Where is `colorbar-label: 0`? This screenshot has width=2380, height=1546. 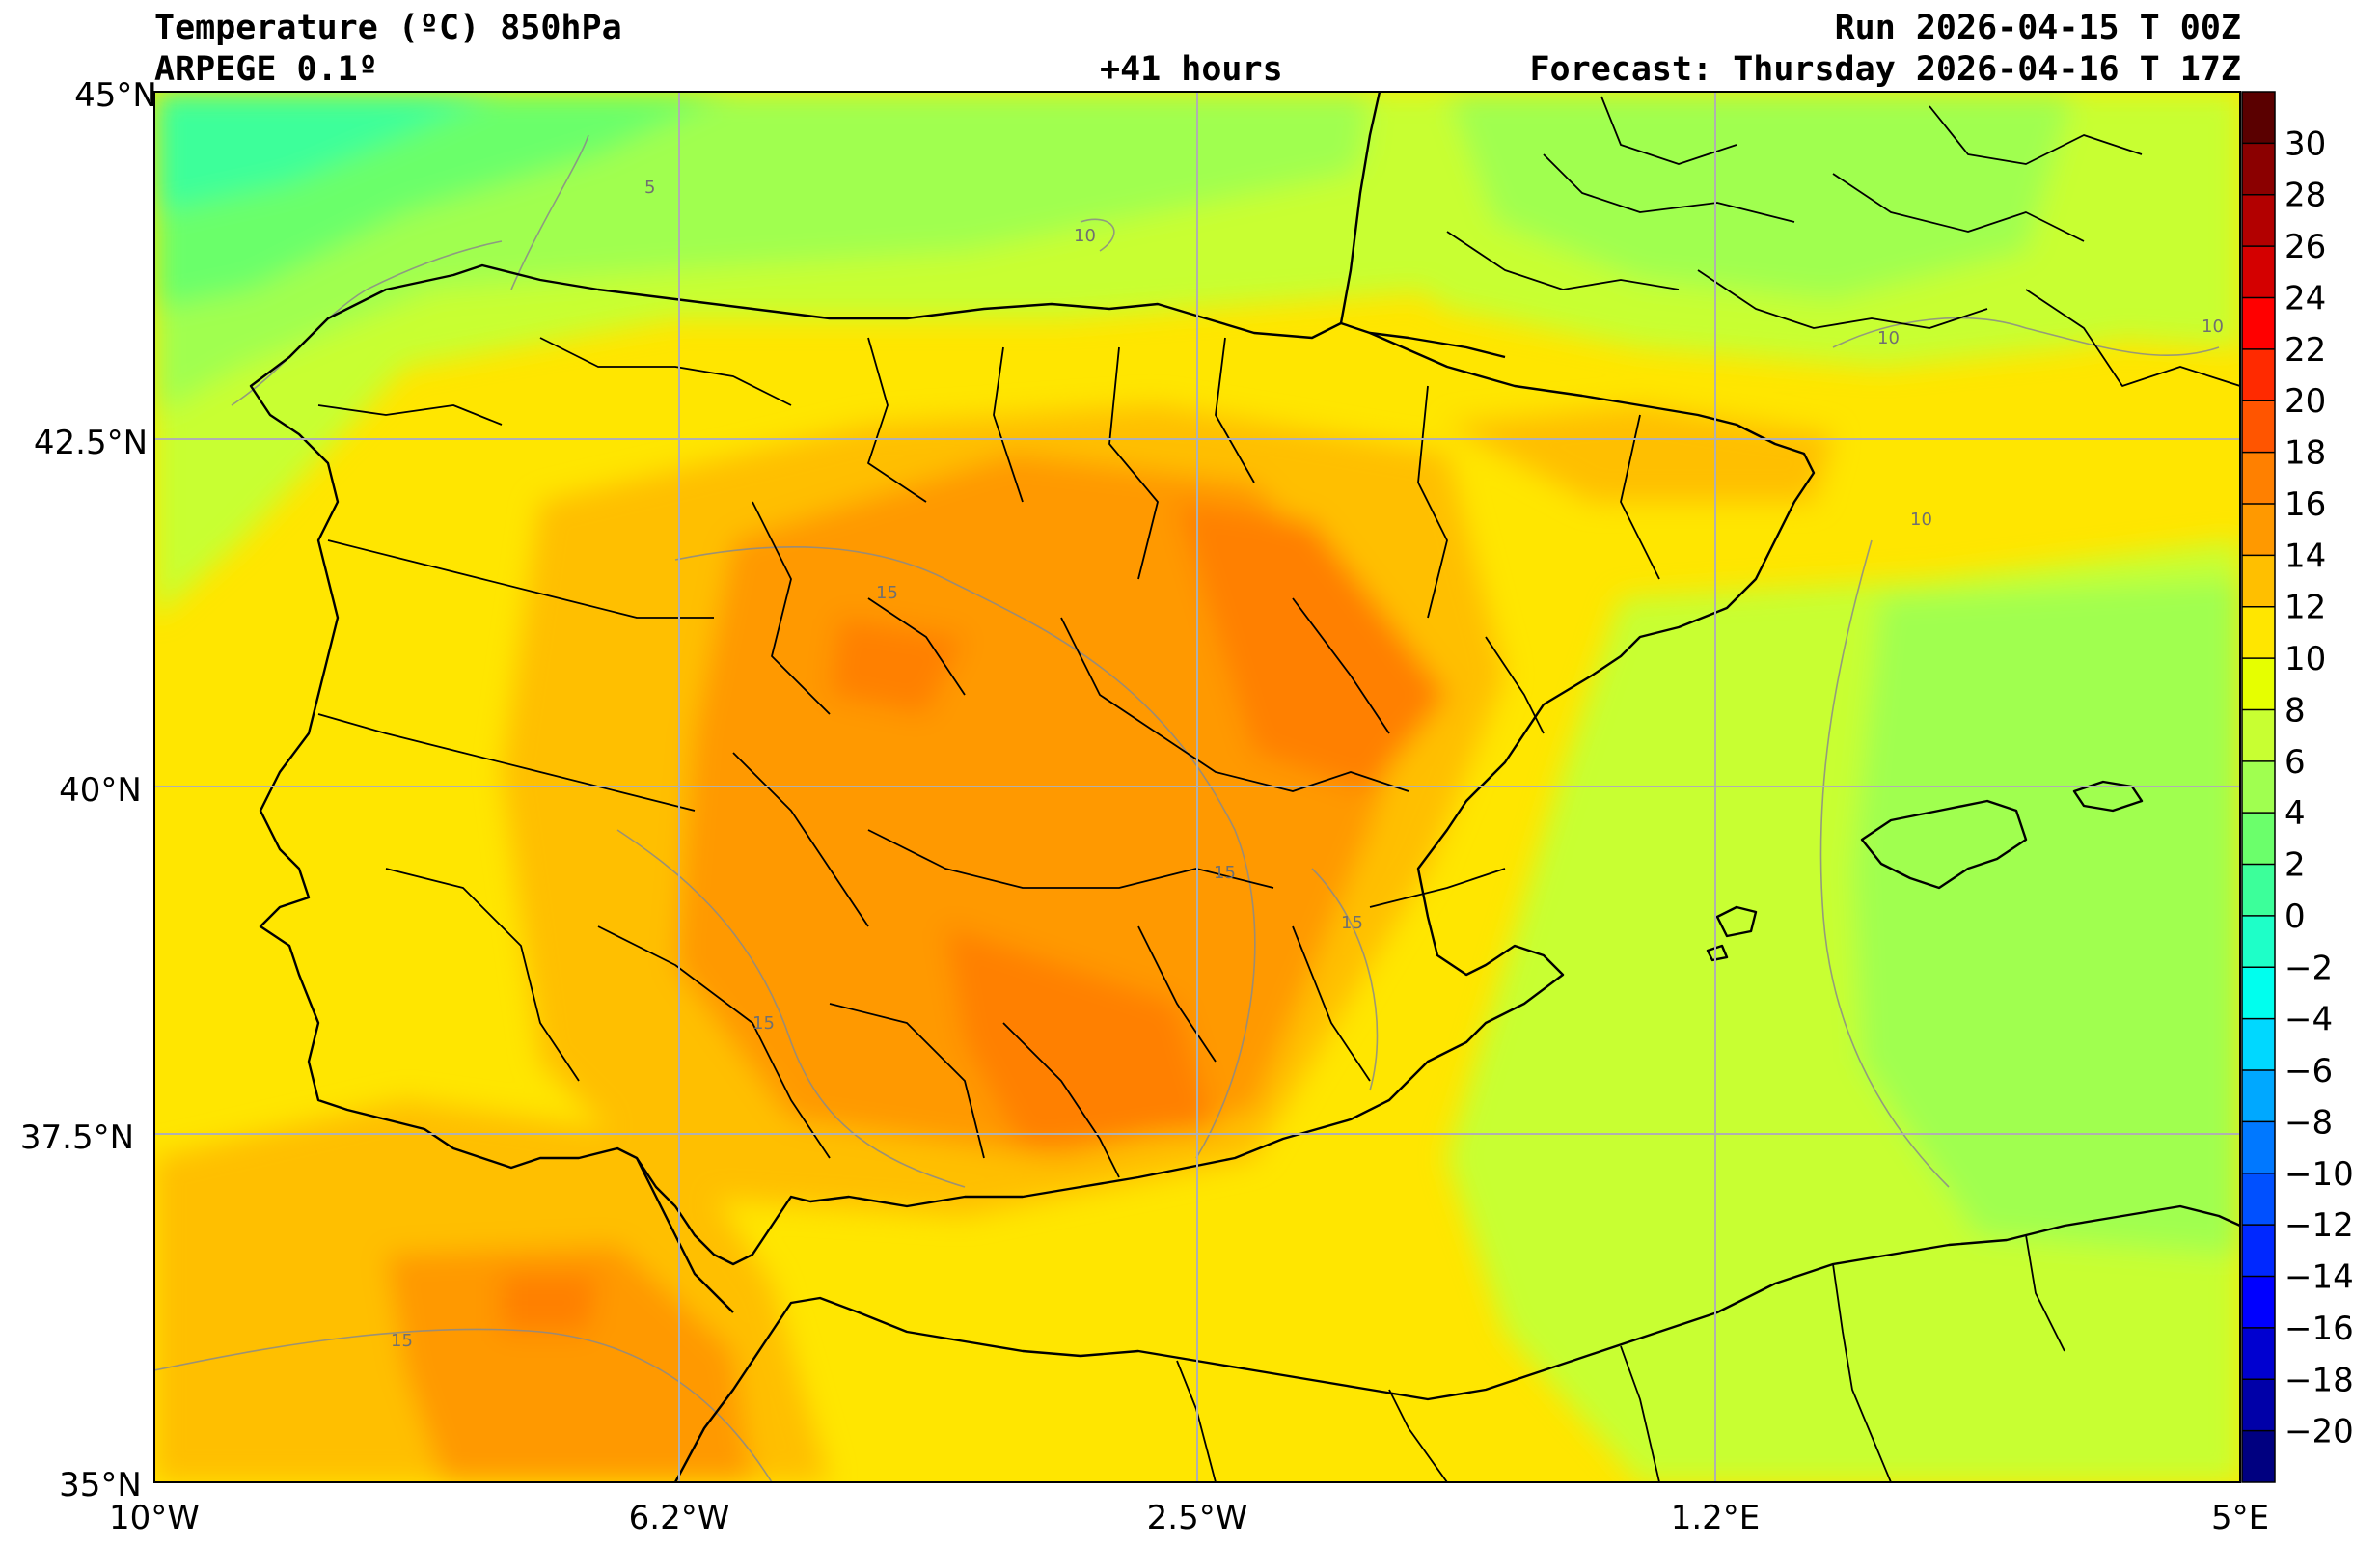
colorbar-label: 0 is located at coordinates (2295, 917).